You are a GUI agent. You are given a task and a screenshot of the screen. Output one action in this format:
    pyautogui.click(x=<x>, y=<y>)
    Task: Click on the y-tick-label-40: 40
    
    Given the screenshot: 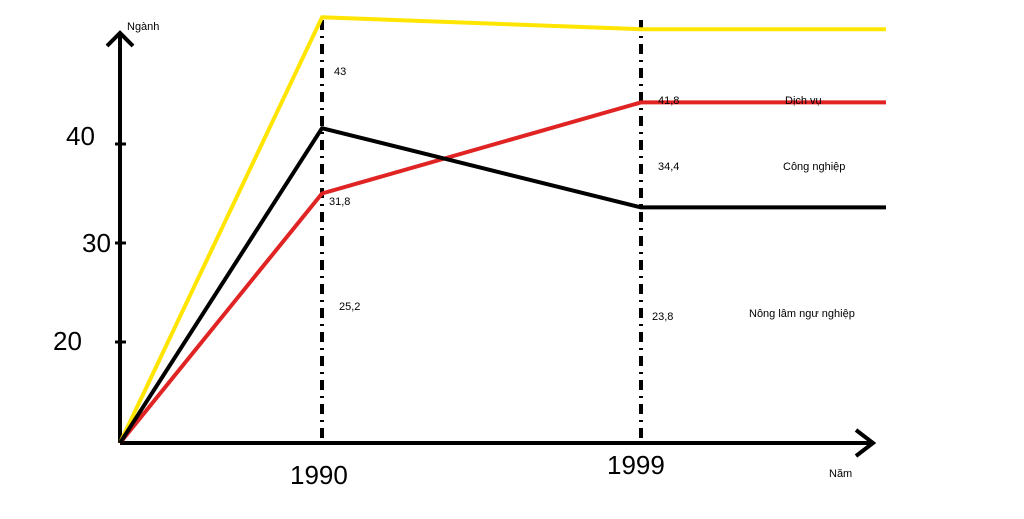 What is the action you would take?
    pyautogui.click(x=80, y=136)
    